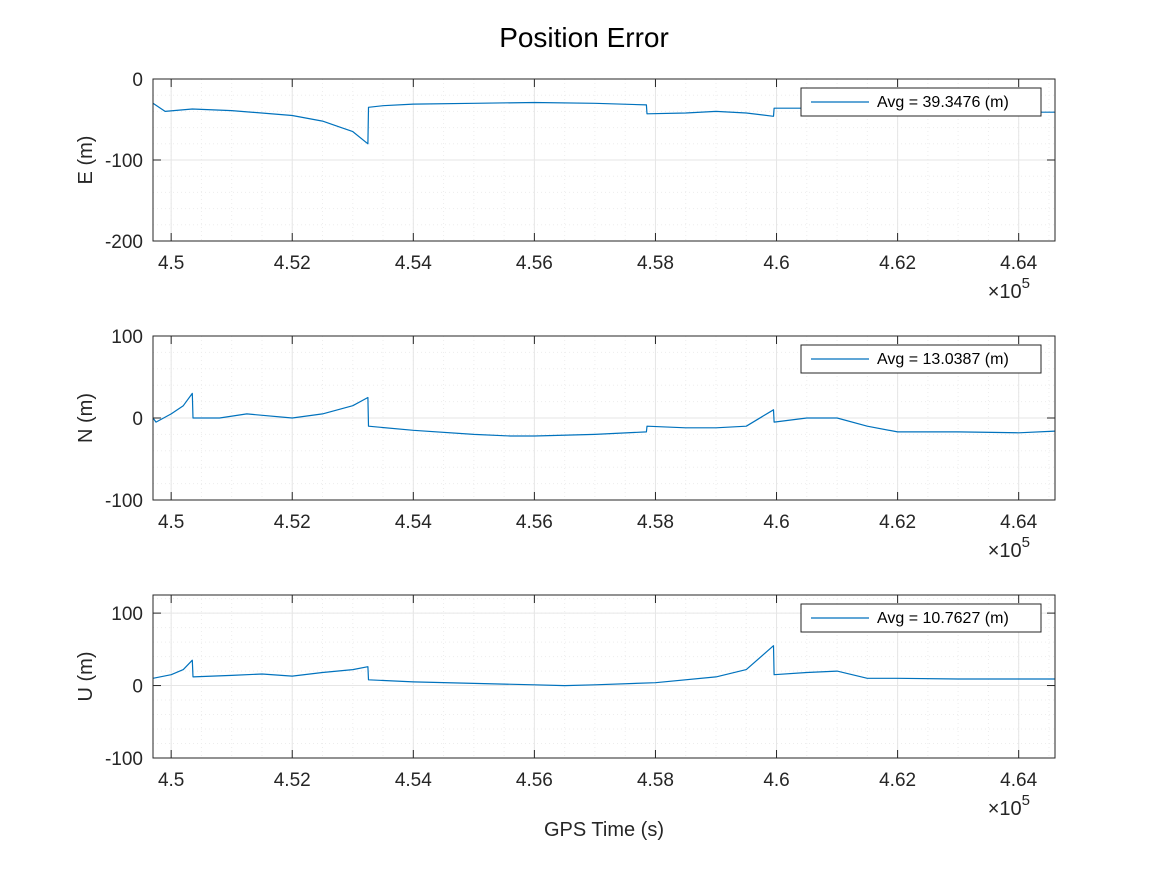 This screenshot has height=875, width=1167. I want to click on legend: Avg = 13.0387 (m), so click(921, 359).